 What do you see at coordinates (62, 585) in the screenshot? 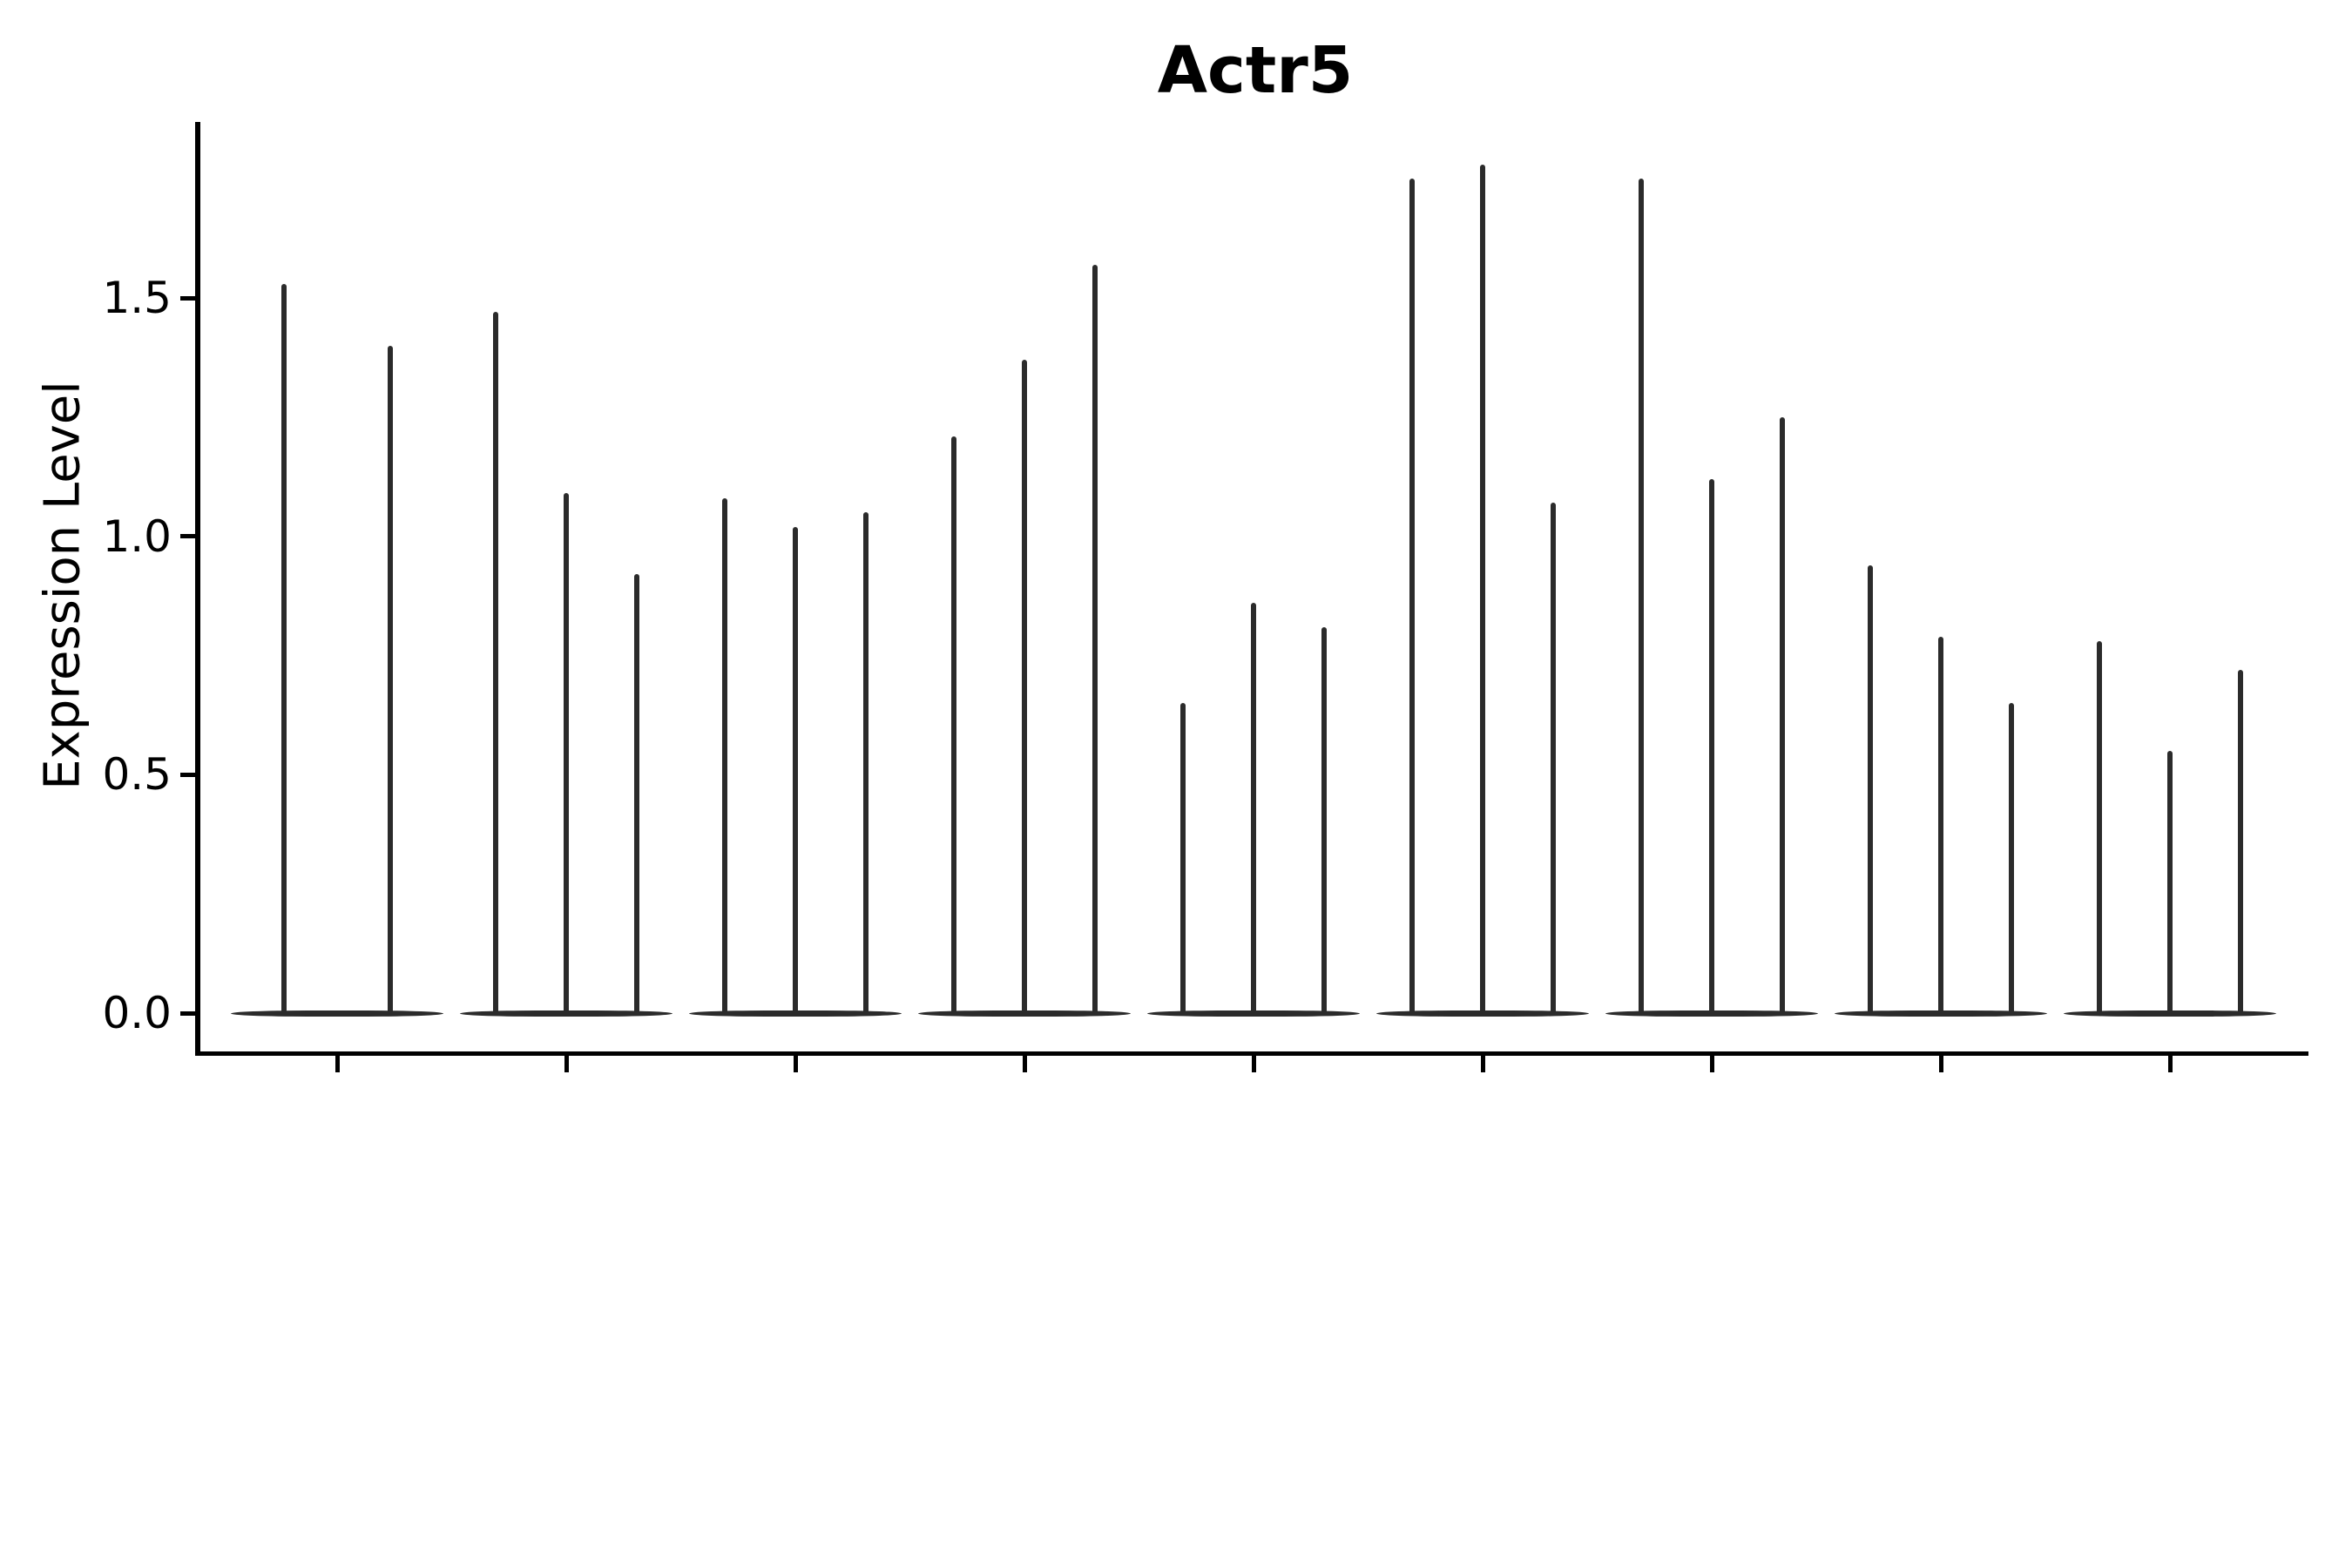
I see `y-axis-label: Expression Level` at bounding box center [62, 585].